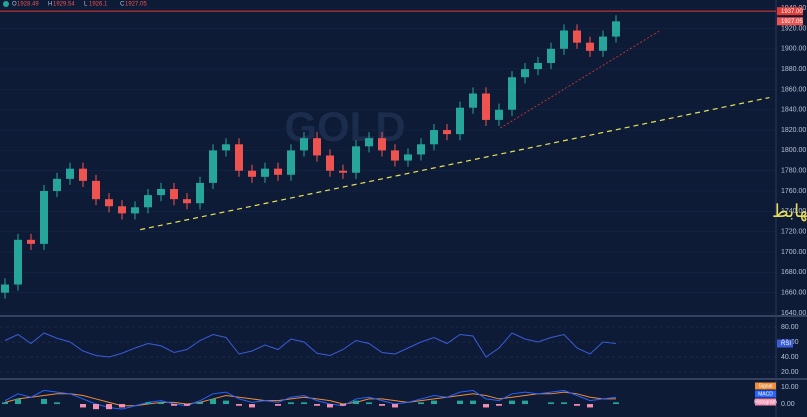 This screenshot has width=807, height=417. What do you see at coordinates (122, 5) in the screenshot?
I see `ohlc-key: C` at bounding box center [122, 5].